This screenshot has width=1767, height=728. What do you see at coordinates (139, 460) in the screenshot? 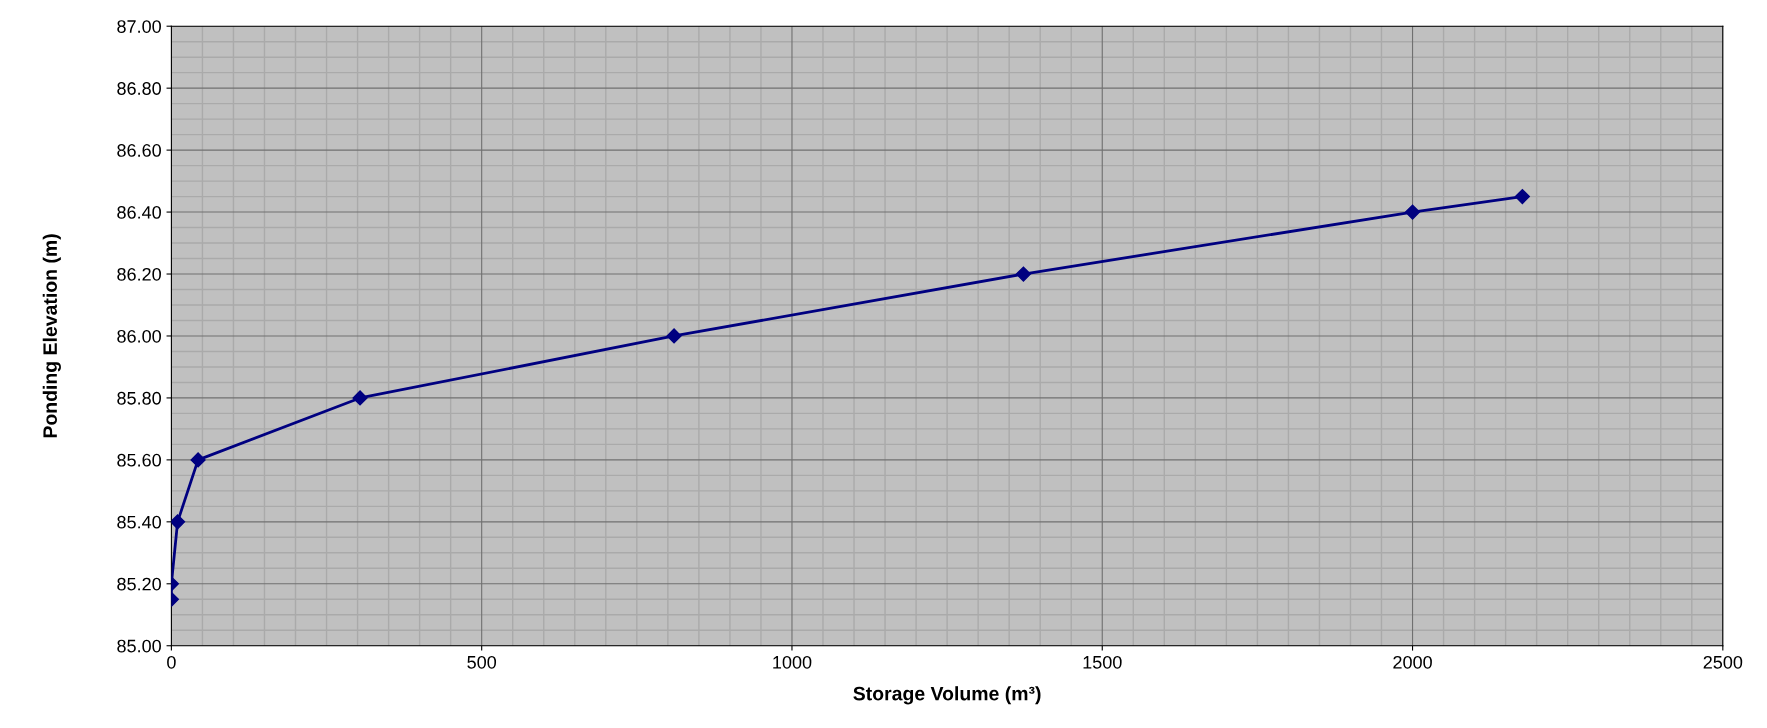
I see `y-tick-label: 85.60` at bounding box center [139, 460].